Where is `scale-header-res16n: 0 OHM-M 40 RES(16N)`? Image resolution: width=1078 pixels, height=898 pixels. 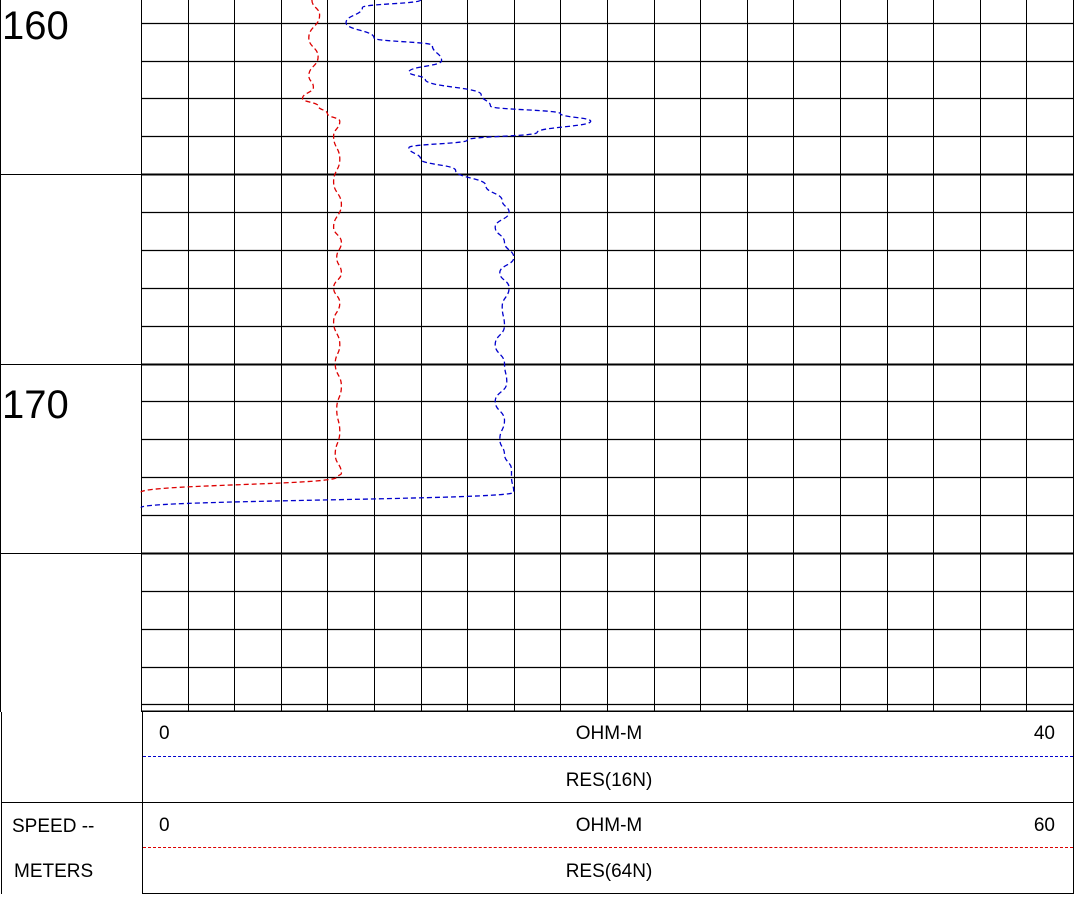 scale-header-res16n: 0 OHM-M 40 RES(16N) is located at coordinates (608, 757).